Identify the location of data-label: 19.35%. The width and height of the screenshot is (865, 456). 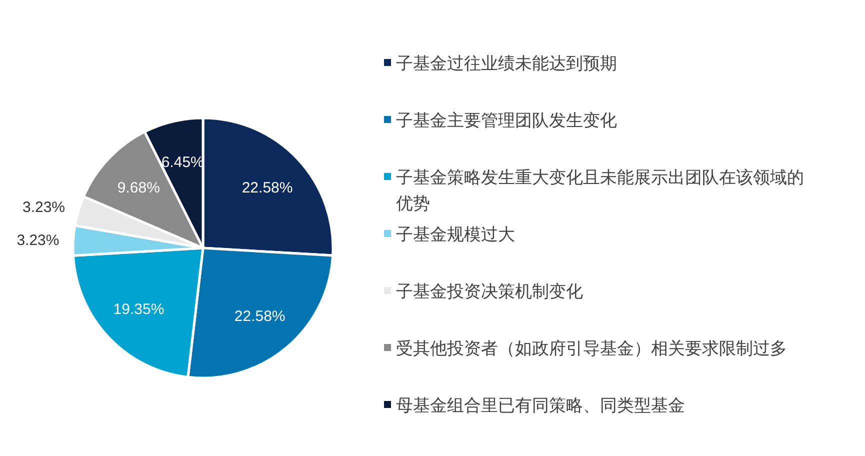
(138, 309).